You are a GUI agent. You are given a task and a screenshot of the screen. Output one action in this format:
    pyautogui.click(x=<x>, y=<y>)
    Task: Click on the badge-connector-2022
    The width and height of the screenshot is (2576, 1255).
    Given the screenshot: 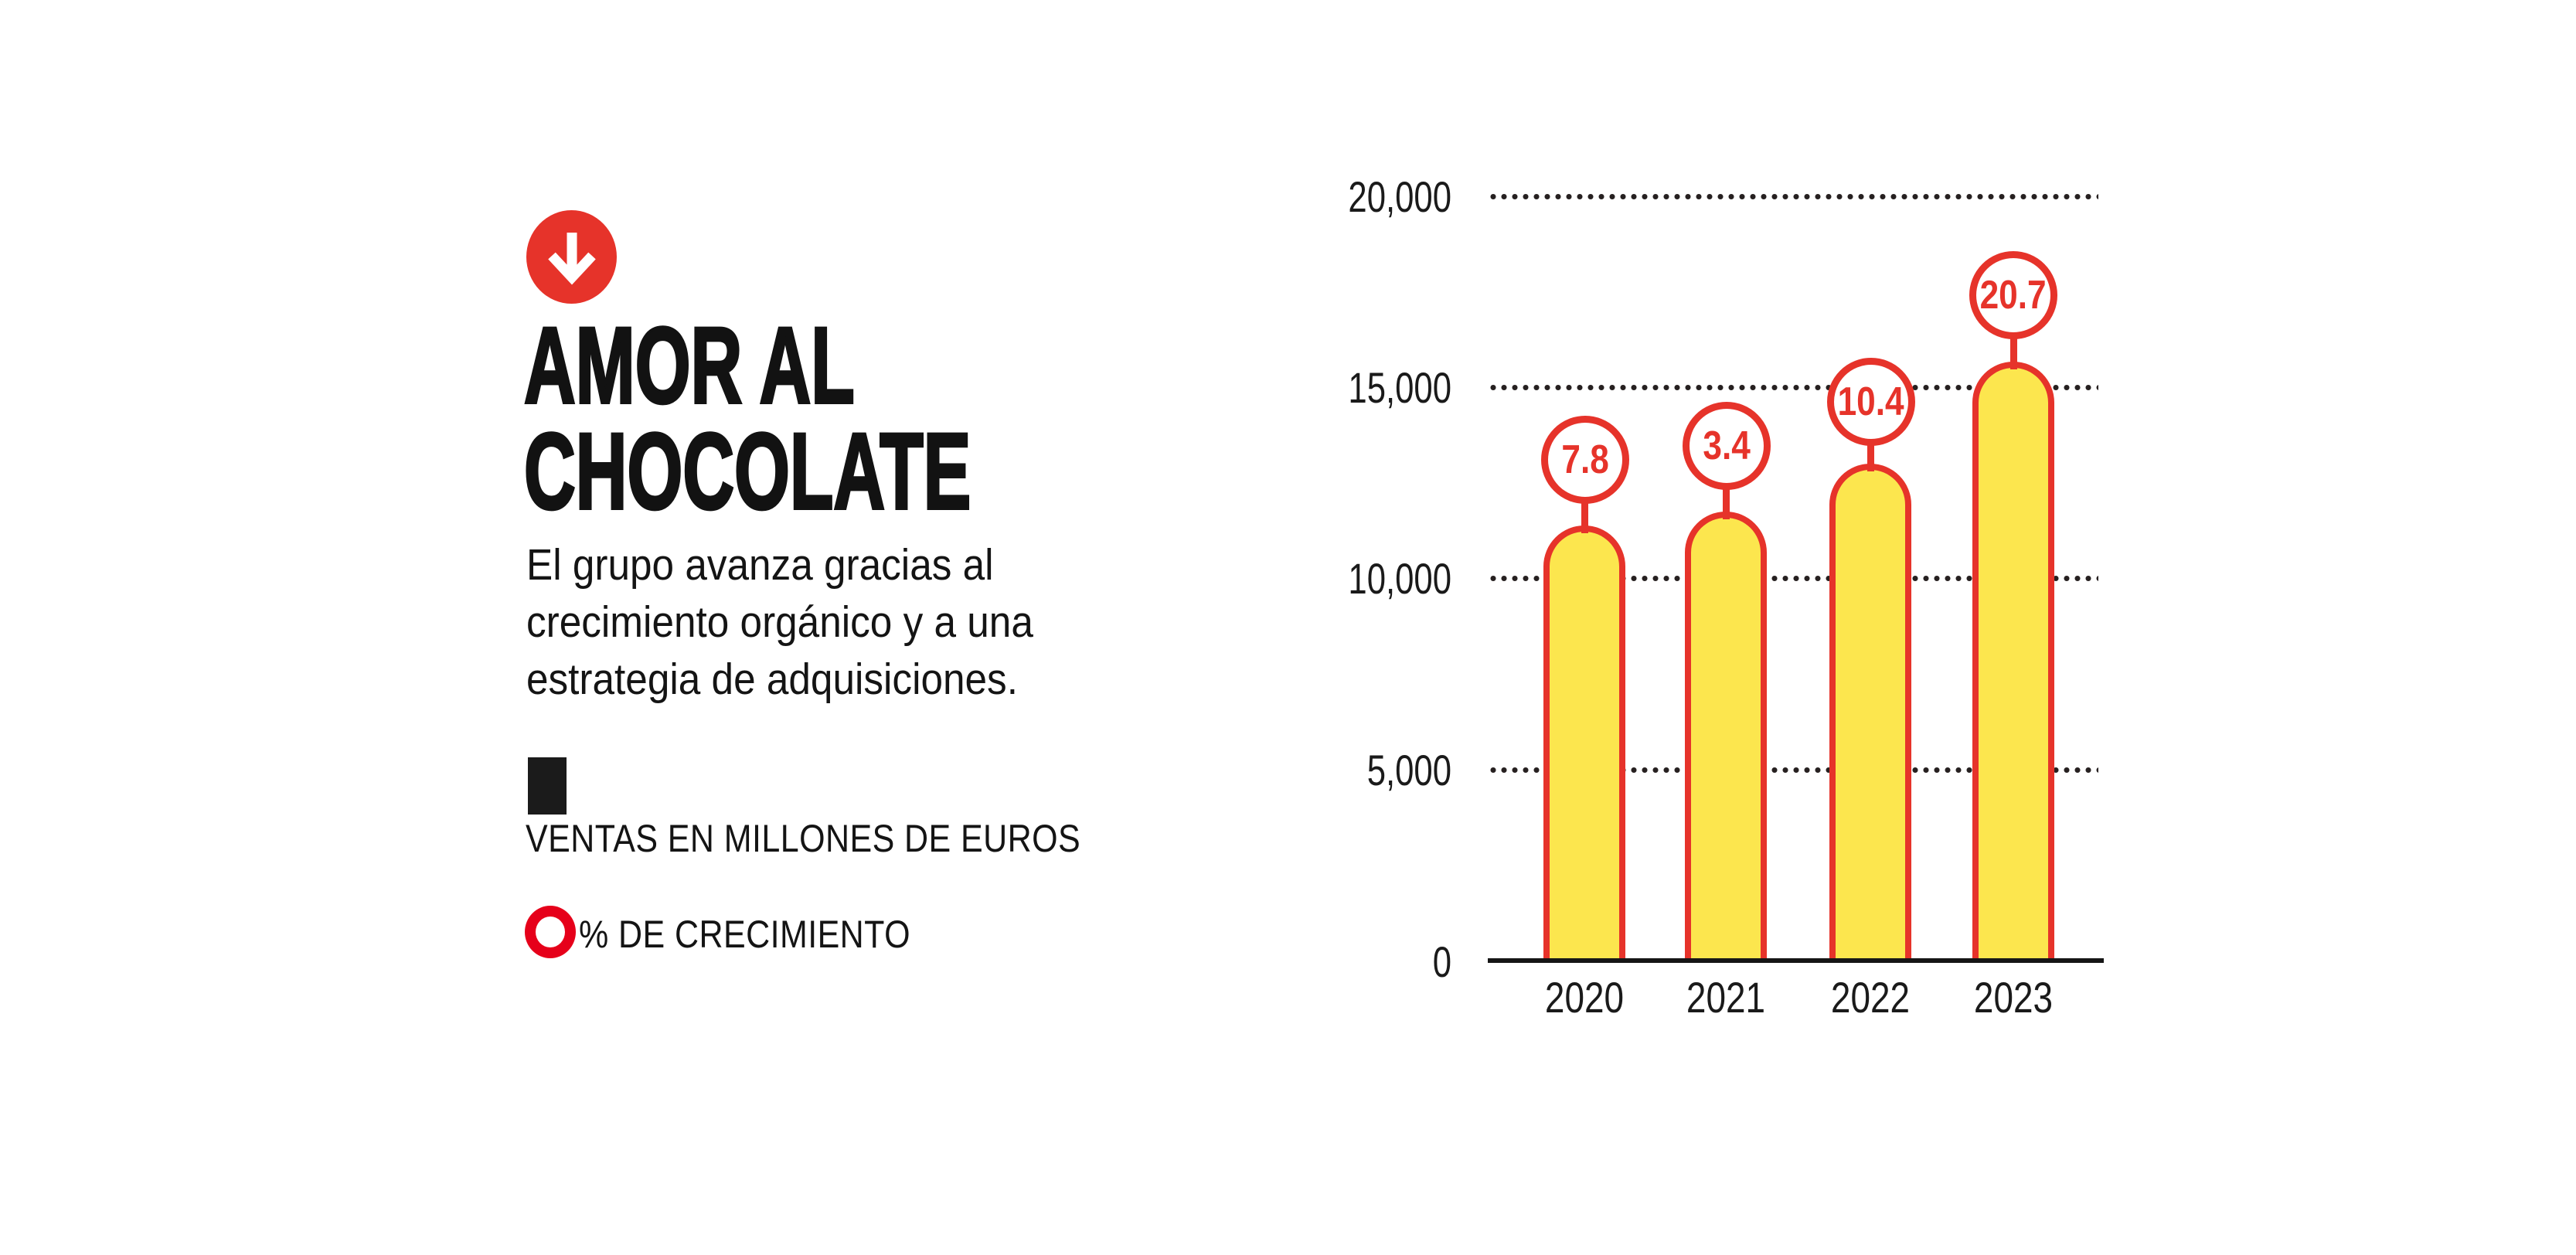 What is the action you would take?
    pyautogui.click(x=1871, y=456)
    